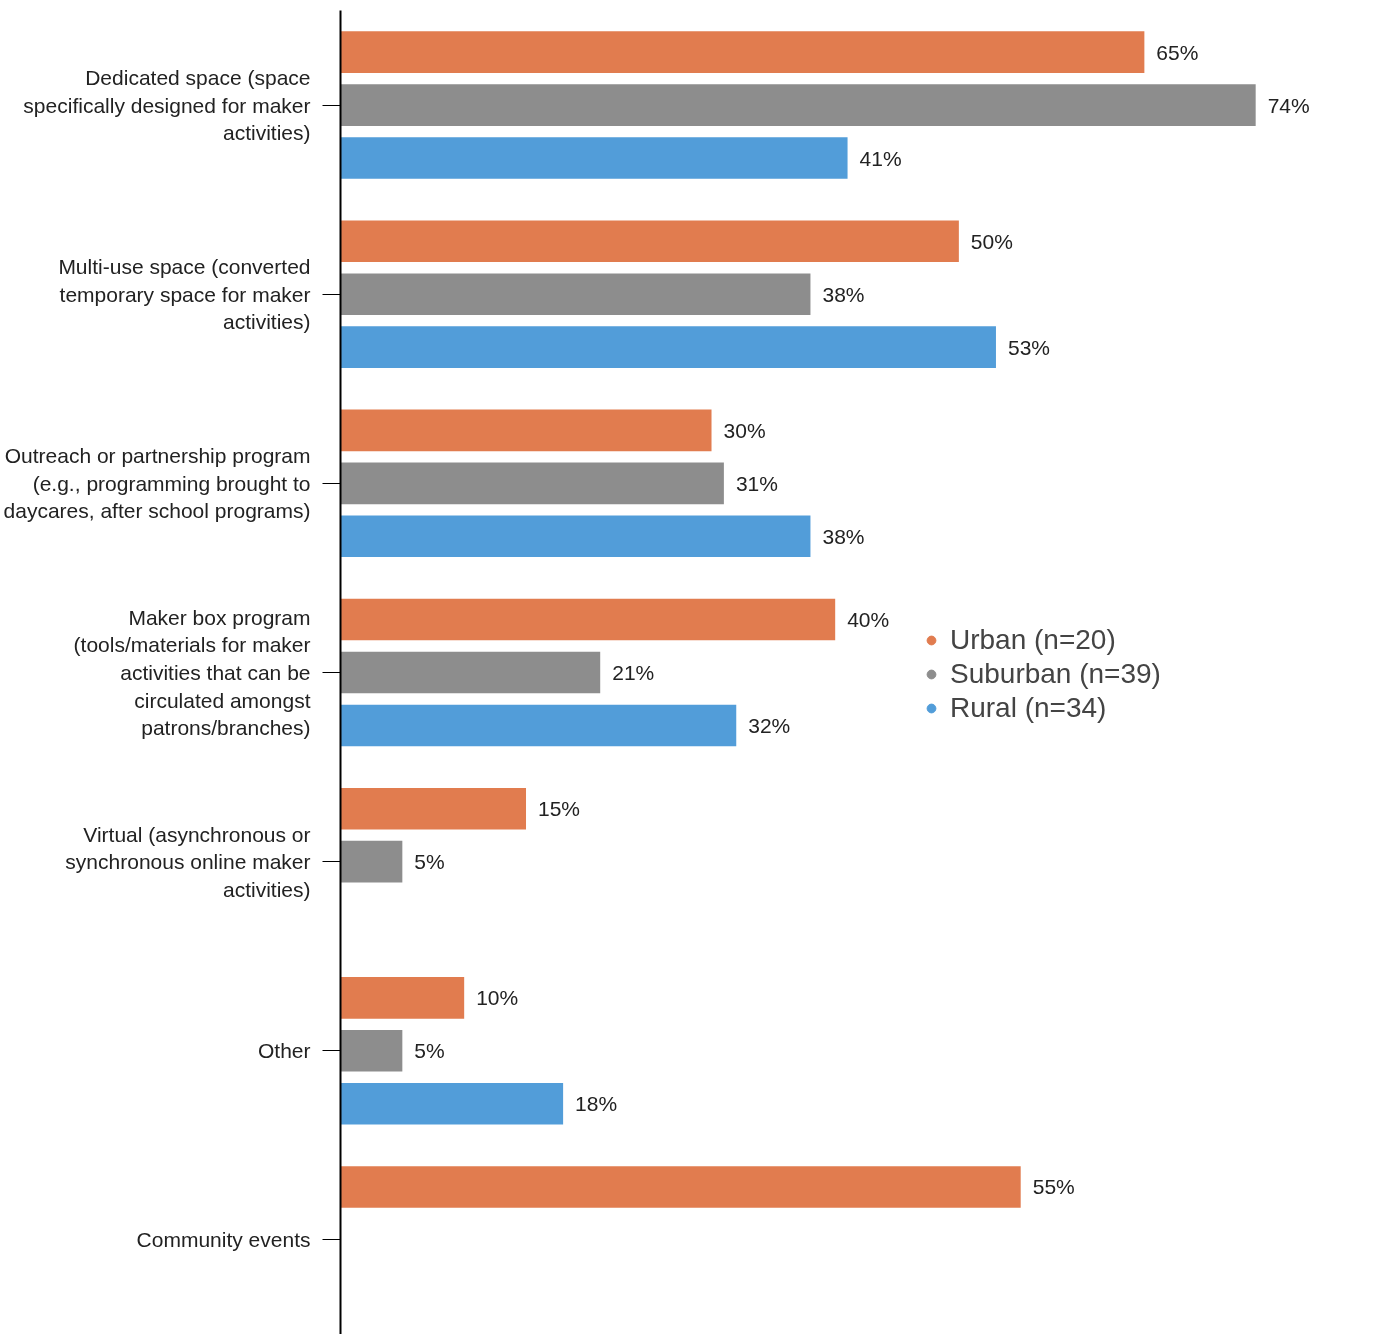  I want to click on y-tick-label: Other, so click(284, 1051).